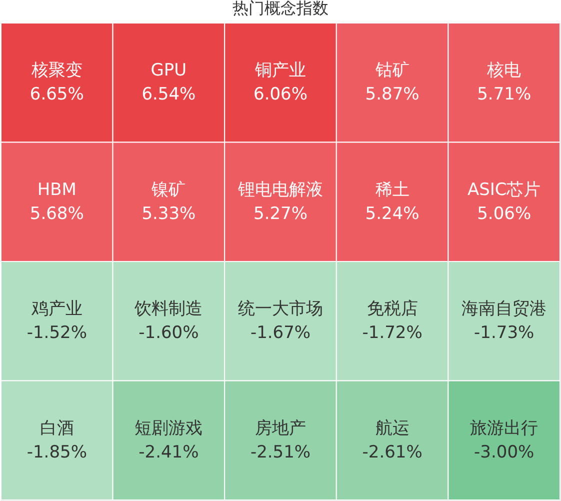 The width and height of the screenshot is (561, 501). I want to click on data-label: -3.00%, so click(504, 452).